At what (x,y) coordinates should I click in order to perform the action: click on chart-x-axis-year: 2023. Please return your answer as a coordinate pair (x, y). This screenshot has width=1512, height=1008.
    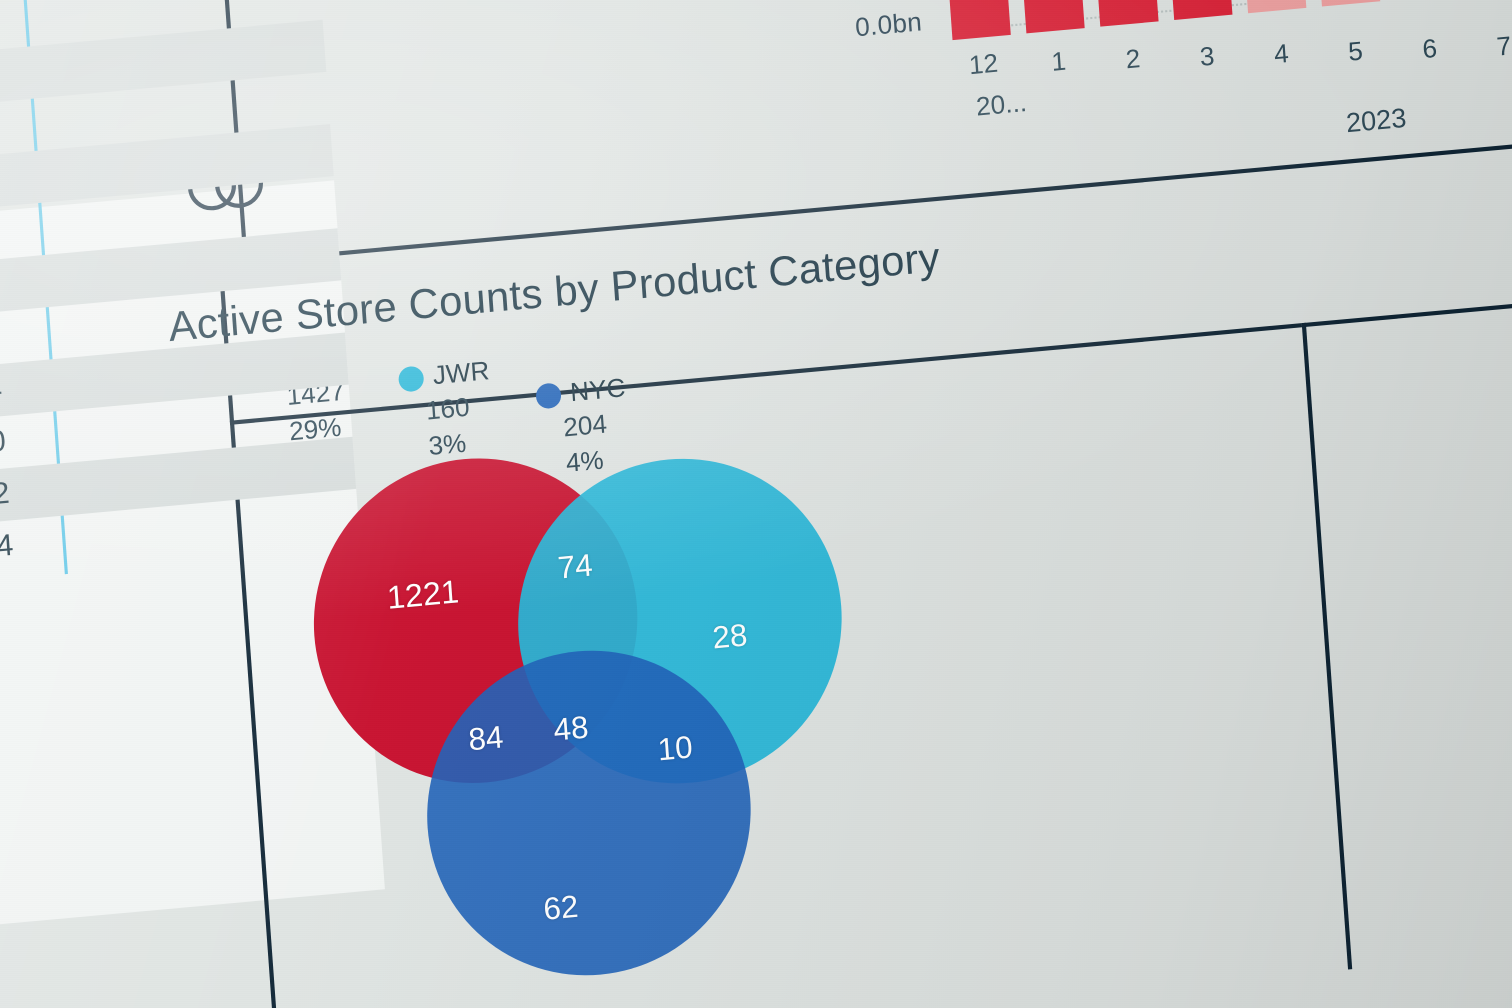
    Looking at the image, I should click on (1376, 120).